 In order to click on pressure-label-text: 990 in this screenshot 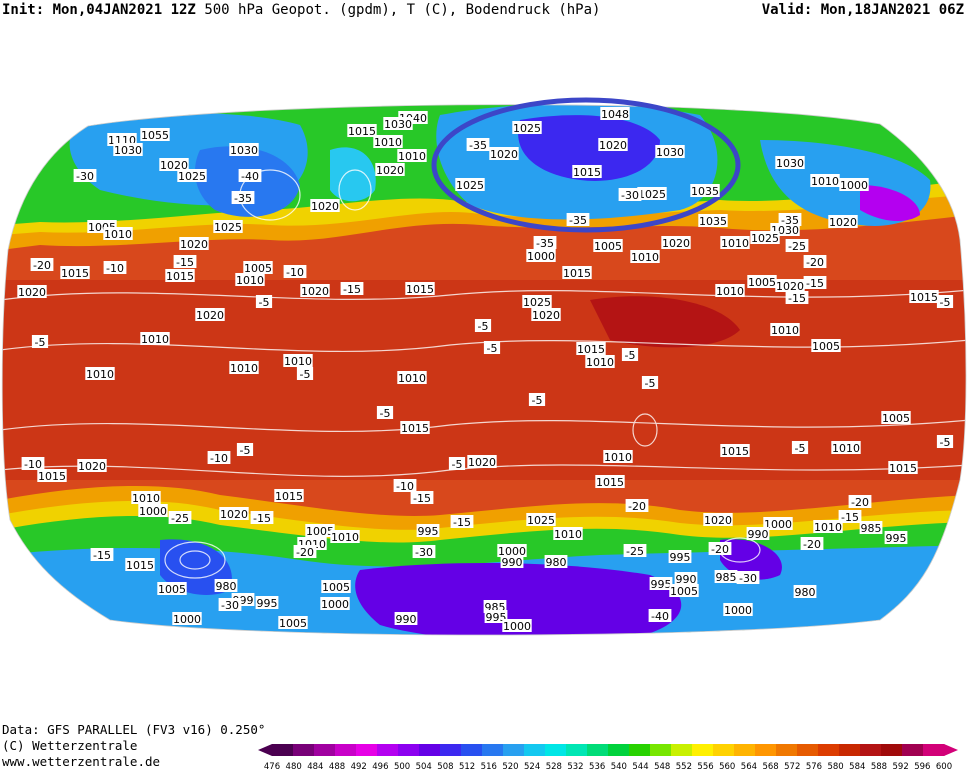, I will do `click(512, 562)`.